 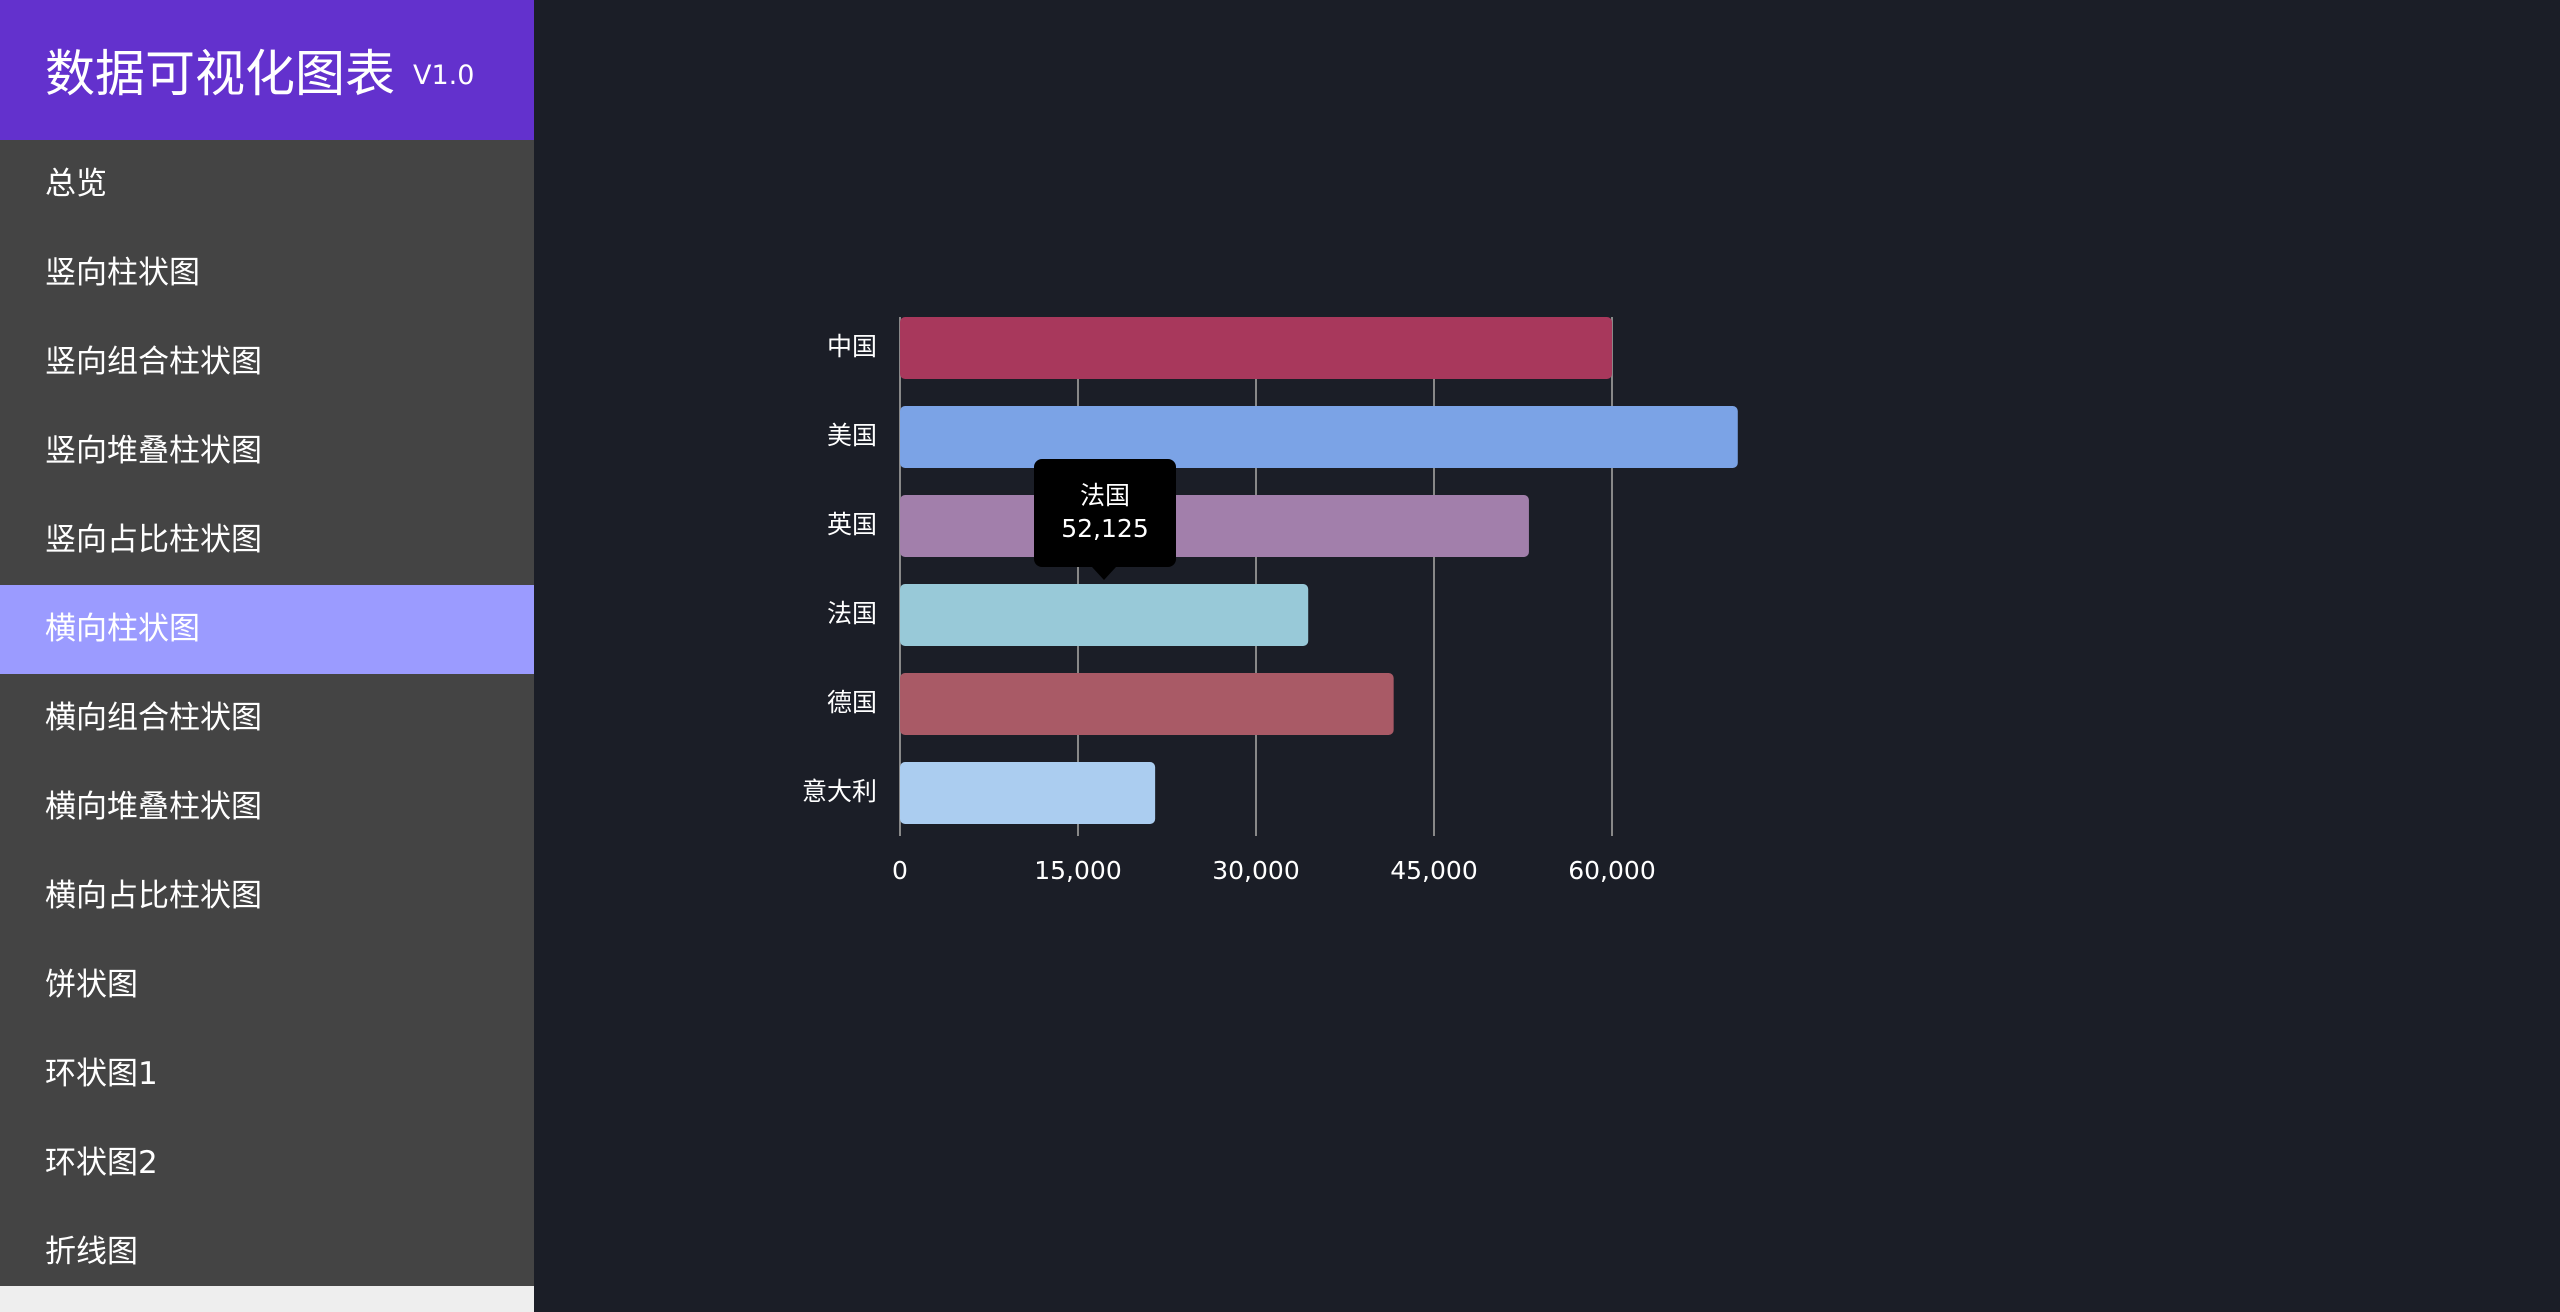 I want to click on sidebar-header: 数据可视化图表 V1.0, so click(x=267, y=70).